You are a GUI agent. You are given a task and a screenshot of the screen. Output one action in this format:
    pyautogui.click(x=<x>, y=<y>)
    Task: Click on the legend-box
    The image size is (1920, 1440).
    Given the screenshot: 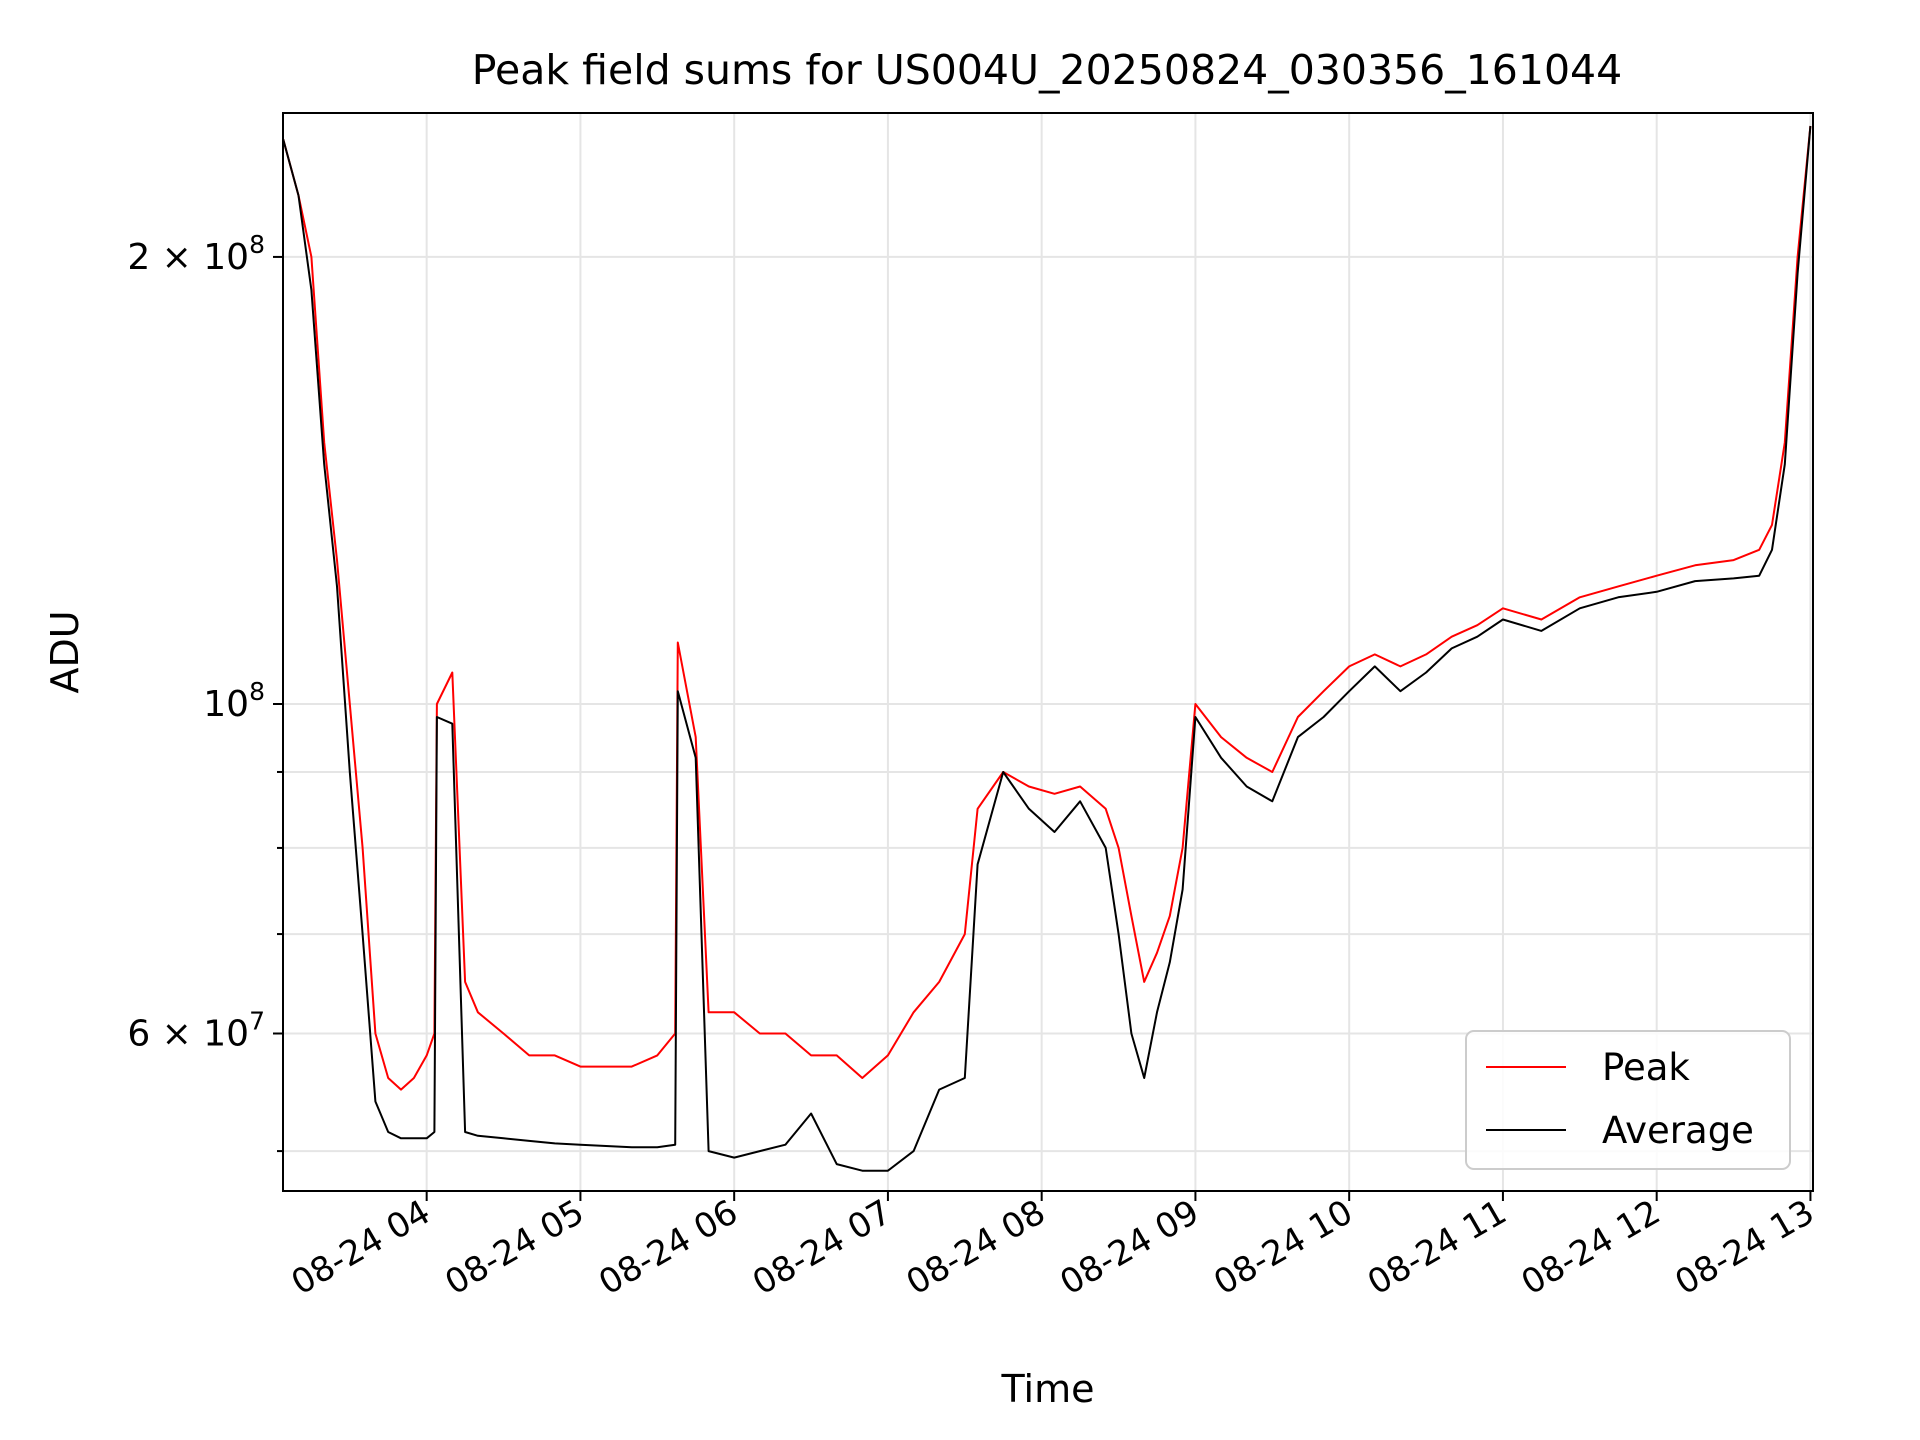 What is the action you would take?
    pyautogui.click(x=1628, y=1100)
    